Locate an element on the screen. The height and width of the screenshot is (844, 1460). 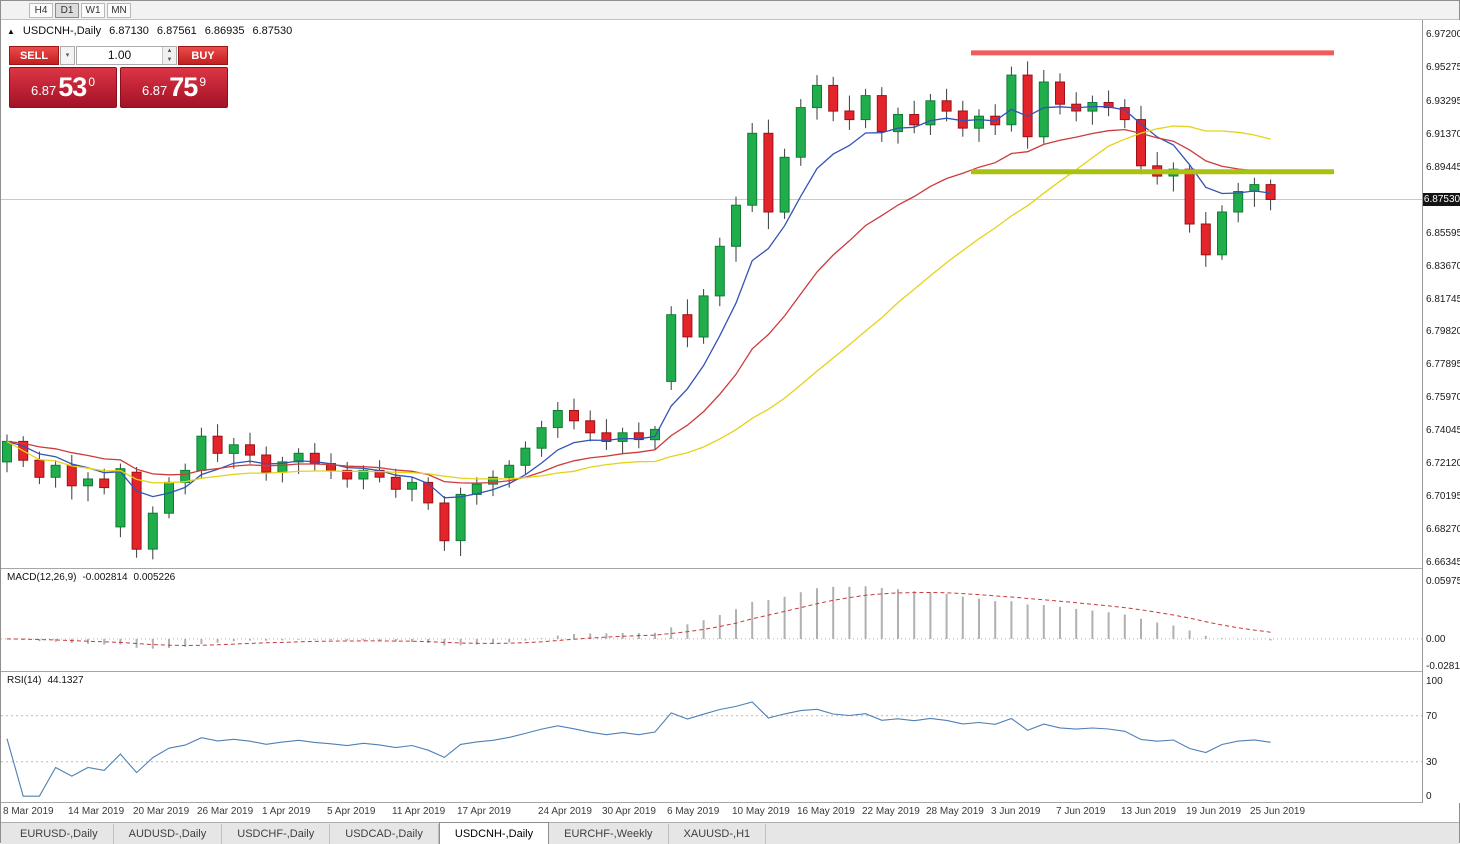
chart-tab-audusd: AUDUSD-,Daily is located at coordinates (168, 834).